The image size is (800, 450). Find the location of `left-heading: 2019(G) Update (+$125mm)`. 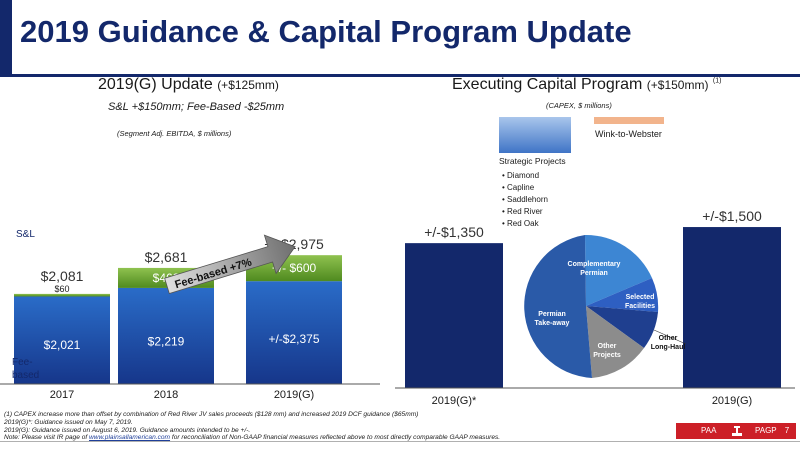

left-heading: 2019(G) Update (+$125mm) is located at coordinates (188, 85).